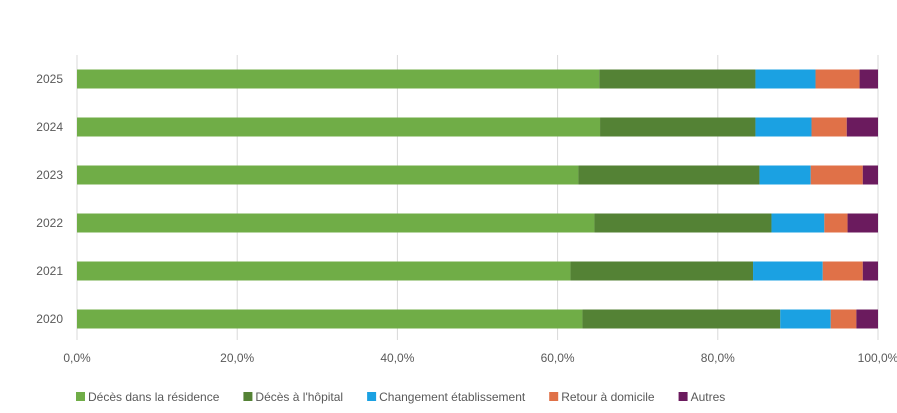 The image size is (897, 413). Describe the element at coordinates (49, 319) in the screenshot. I see `y-tick-label: 2020` at that location.